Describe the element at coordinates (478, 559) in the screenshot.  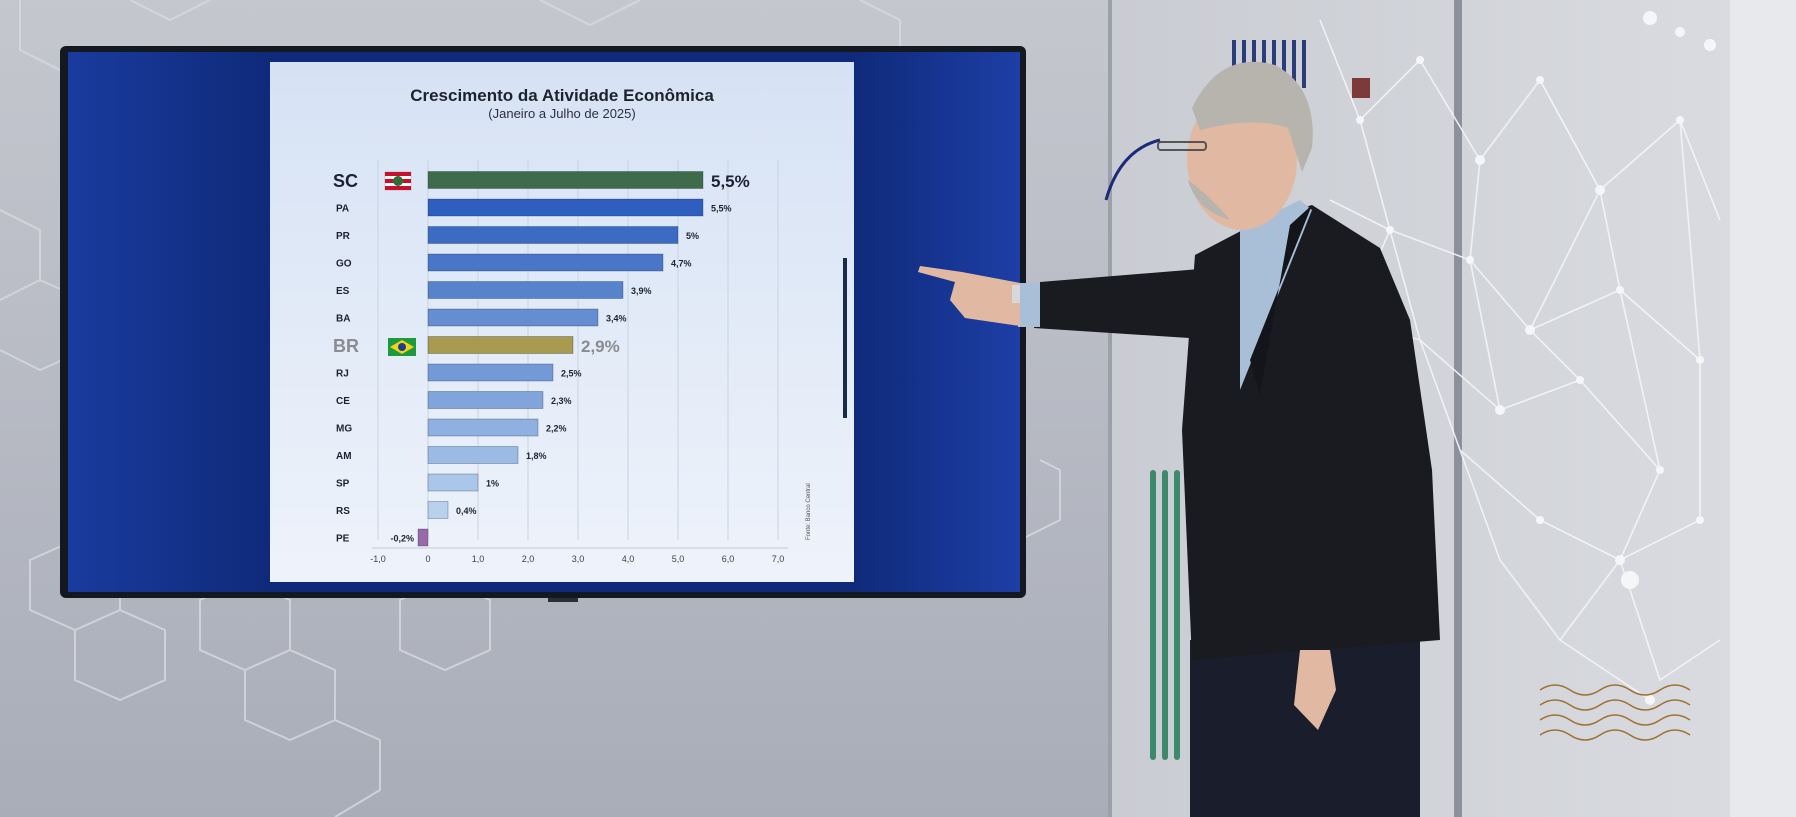
I see `x-tick-label: 1,0` at that location.